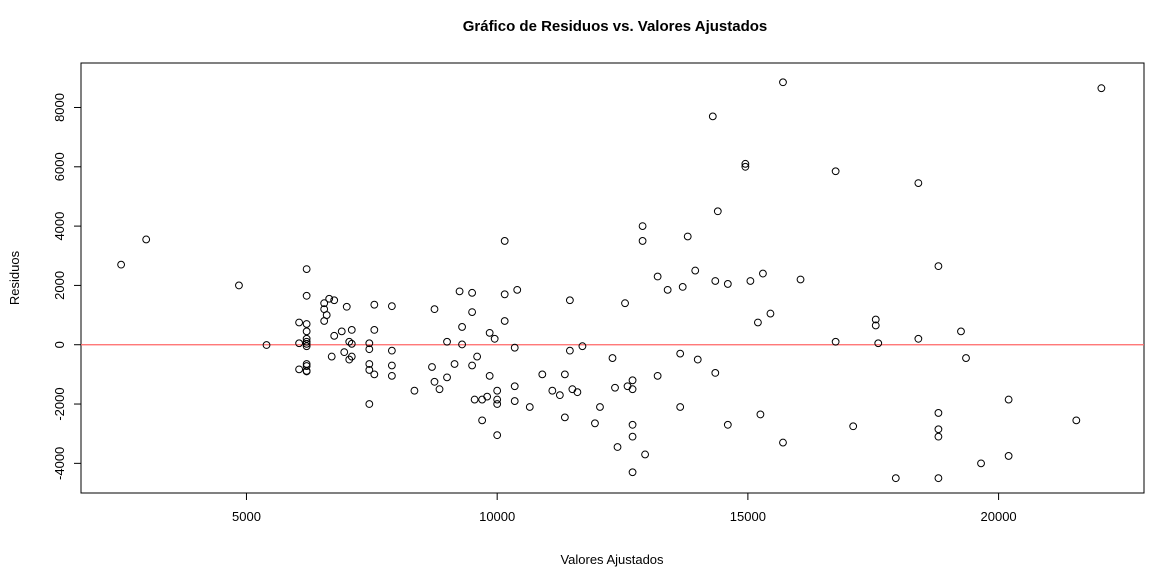 This screenshot has width=1170, height=582. Describe the element at coordinates (59, 344) in the screenshot. I see `y-tick-label: 0` at that location.